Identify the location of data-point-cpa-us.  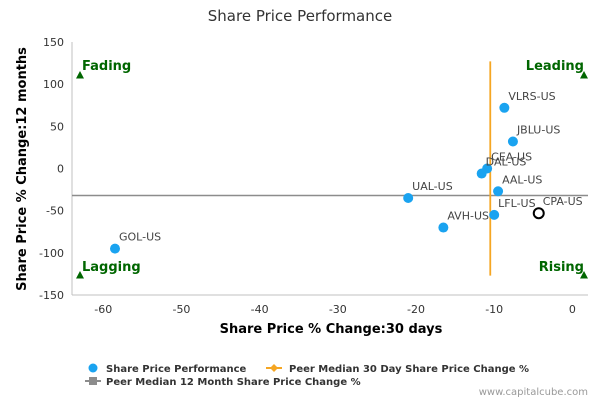
(538, 213).